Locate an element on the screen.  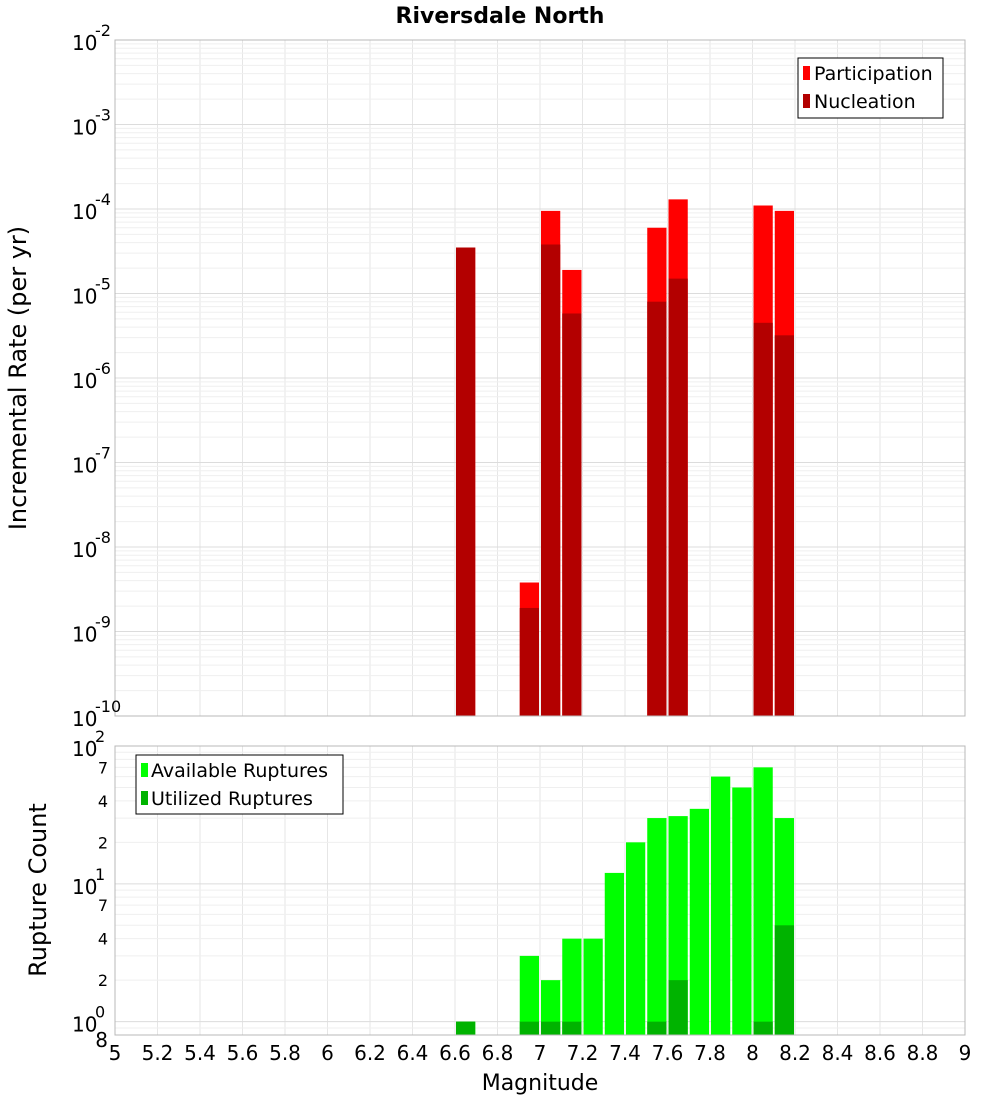
legend-swatch-participation is located at coordinates (806, 73).